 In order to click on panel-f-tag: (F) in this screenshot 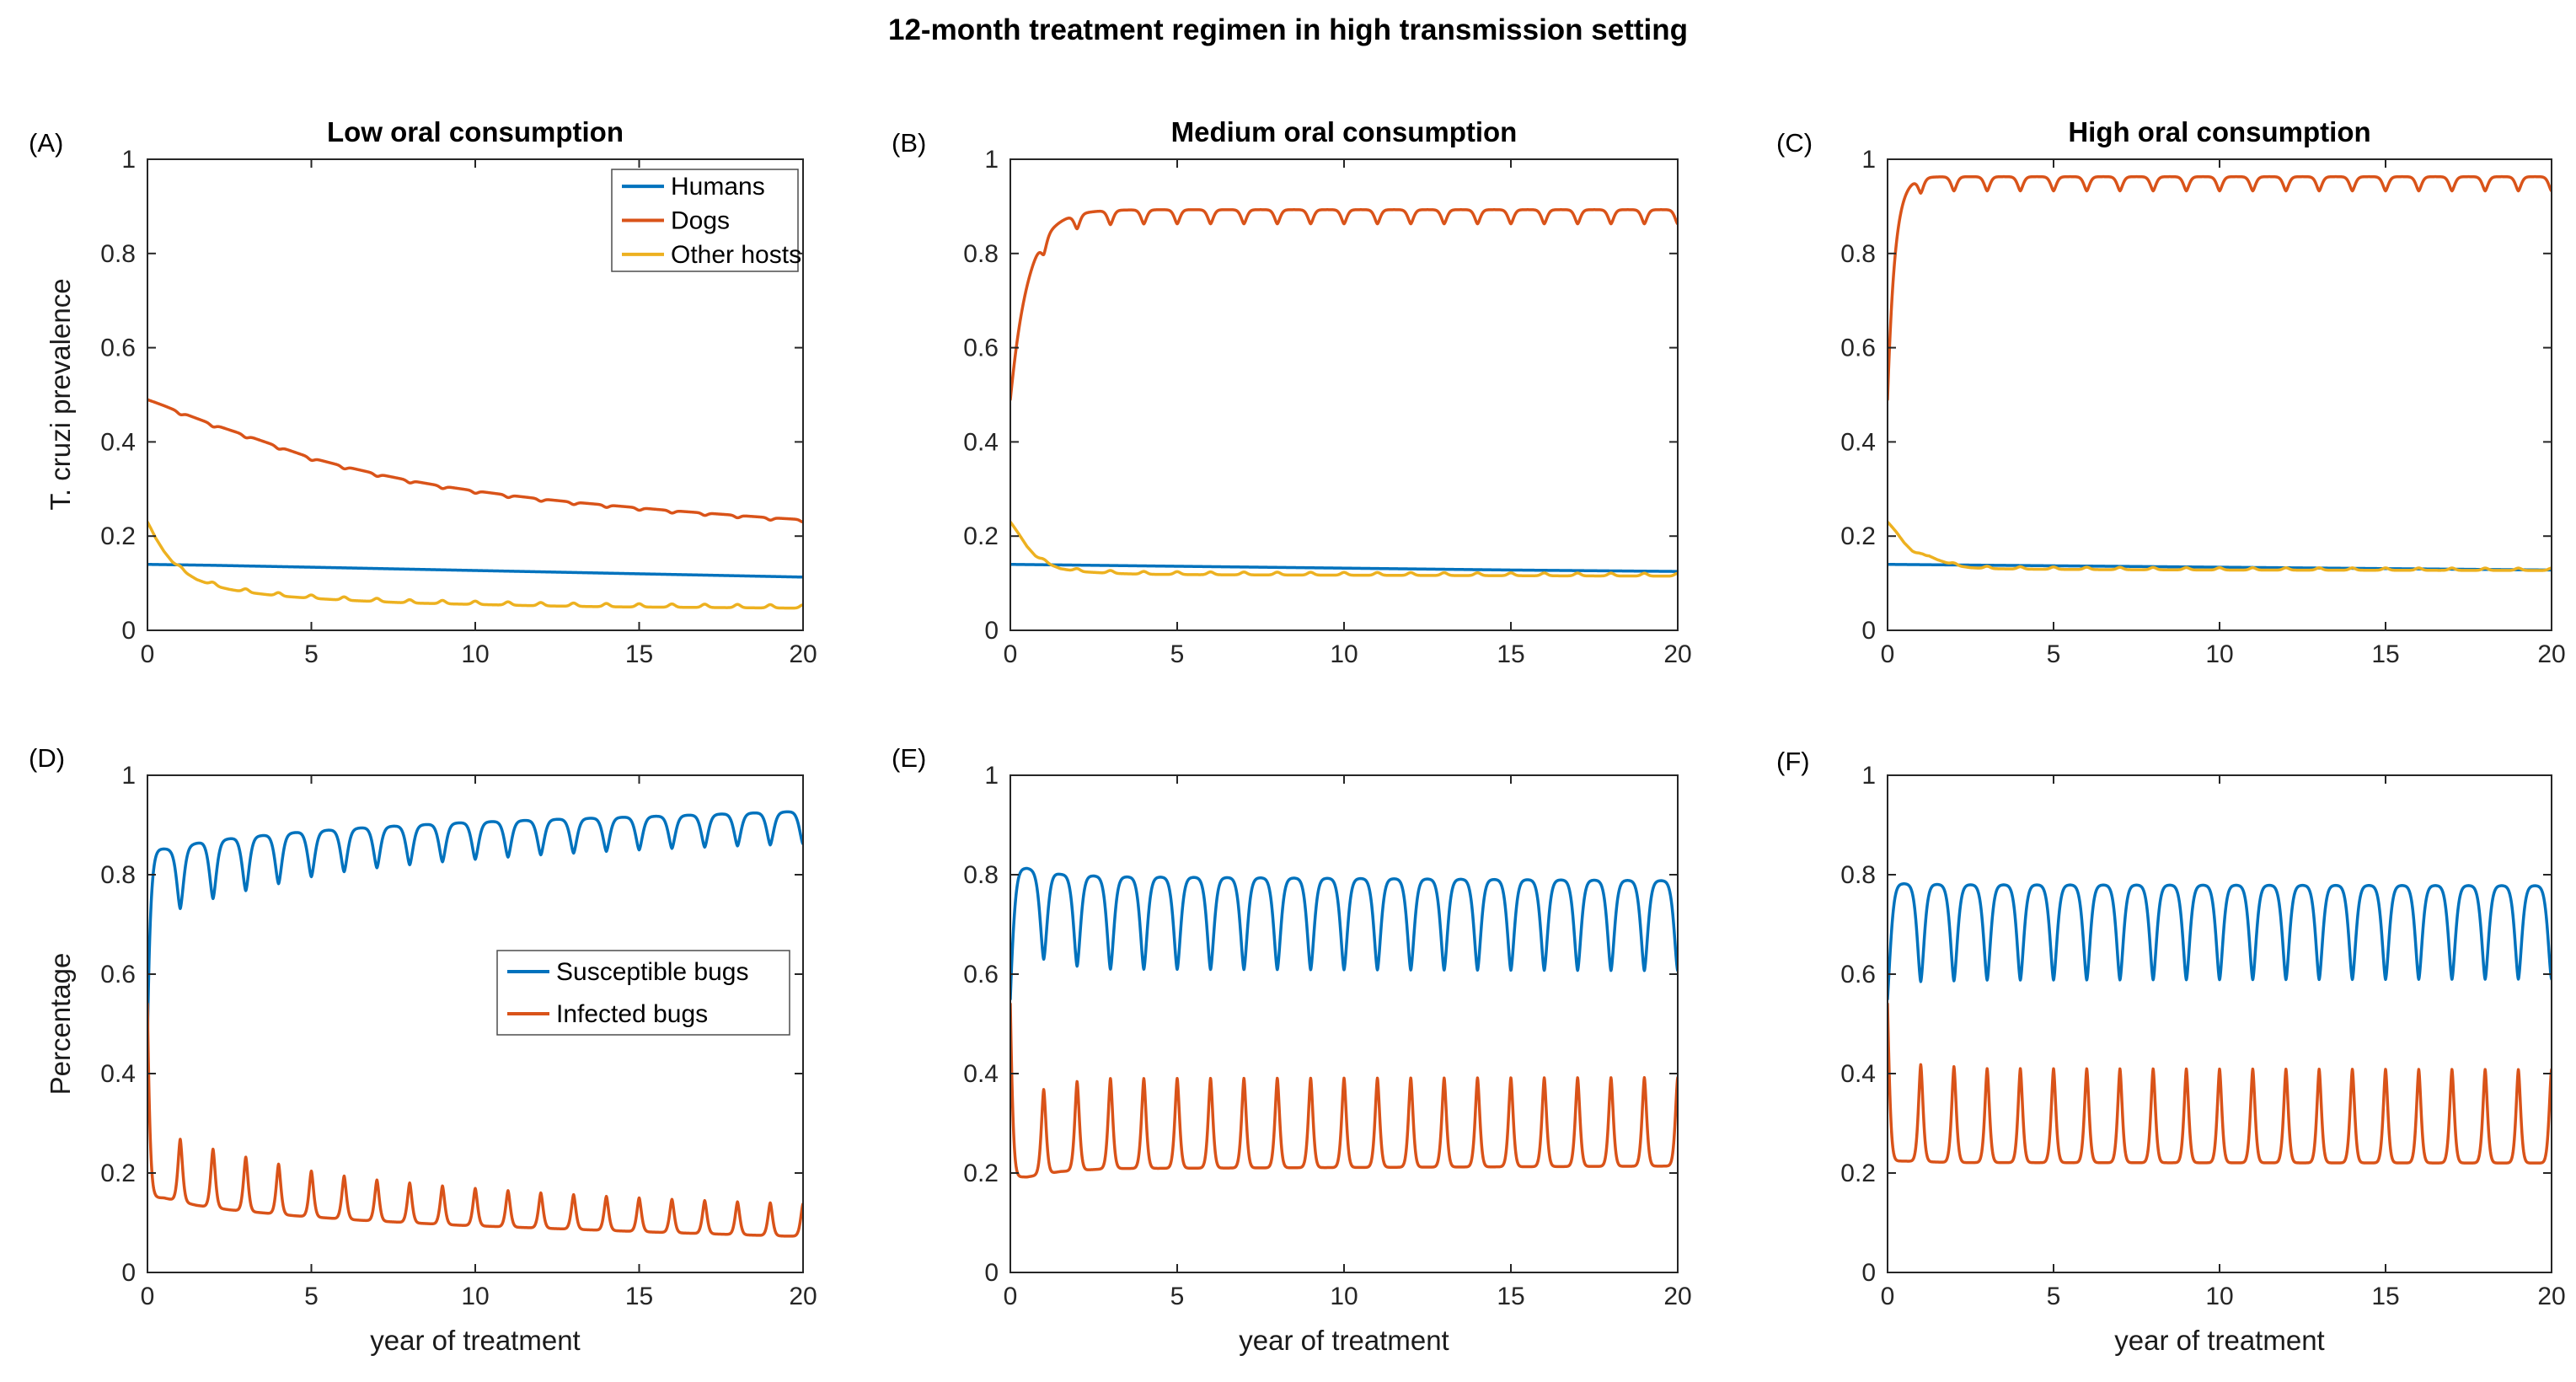, I will do `click(1793, 761)`.